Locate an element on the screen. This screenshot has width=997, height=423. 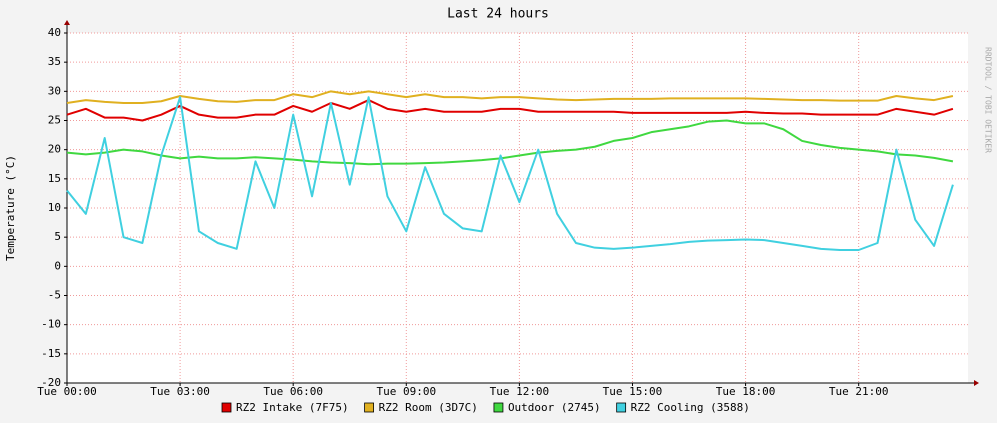
y-tick-label: -5 is located at coordinates (54, 295).